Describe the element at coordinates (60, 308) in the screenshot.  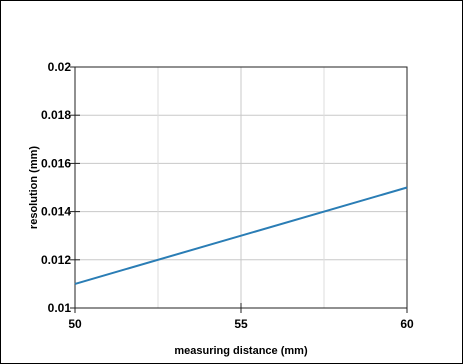
I see `y-tick-label: 0.01` at that location.